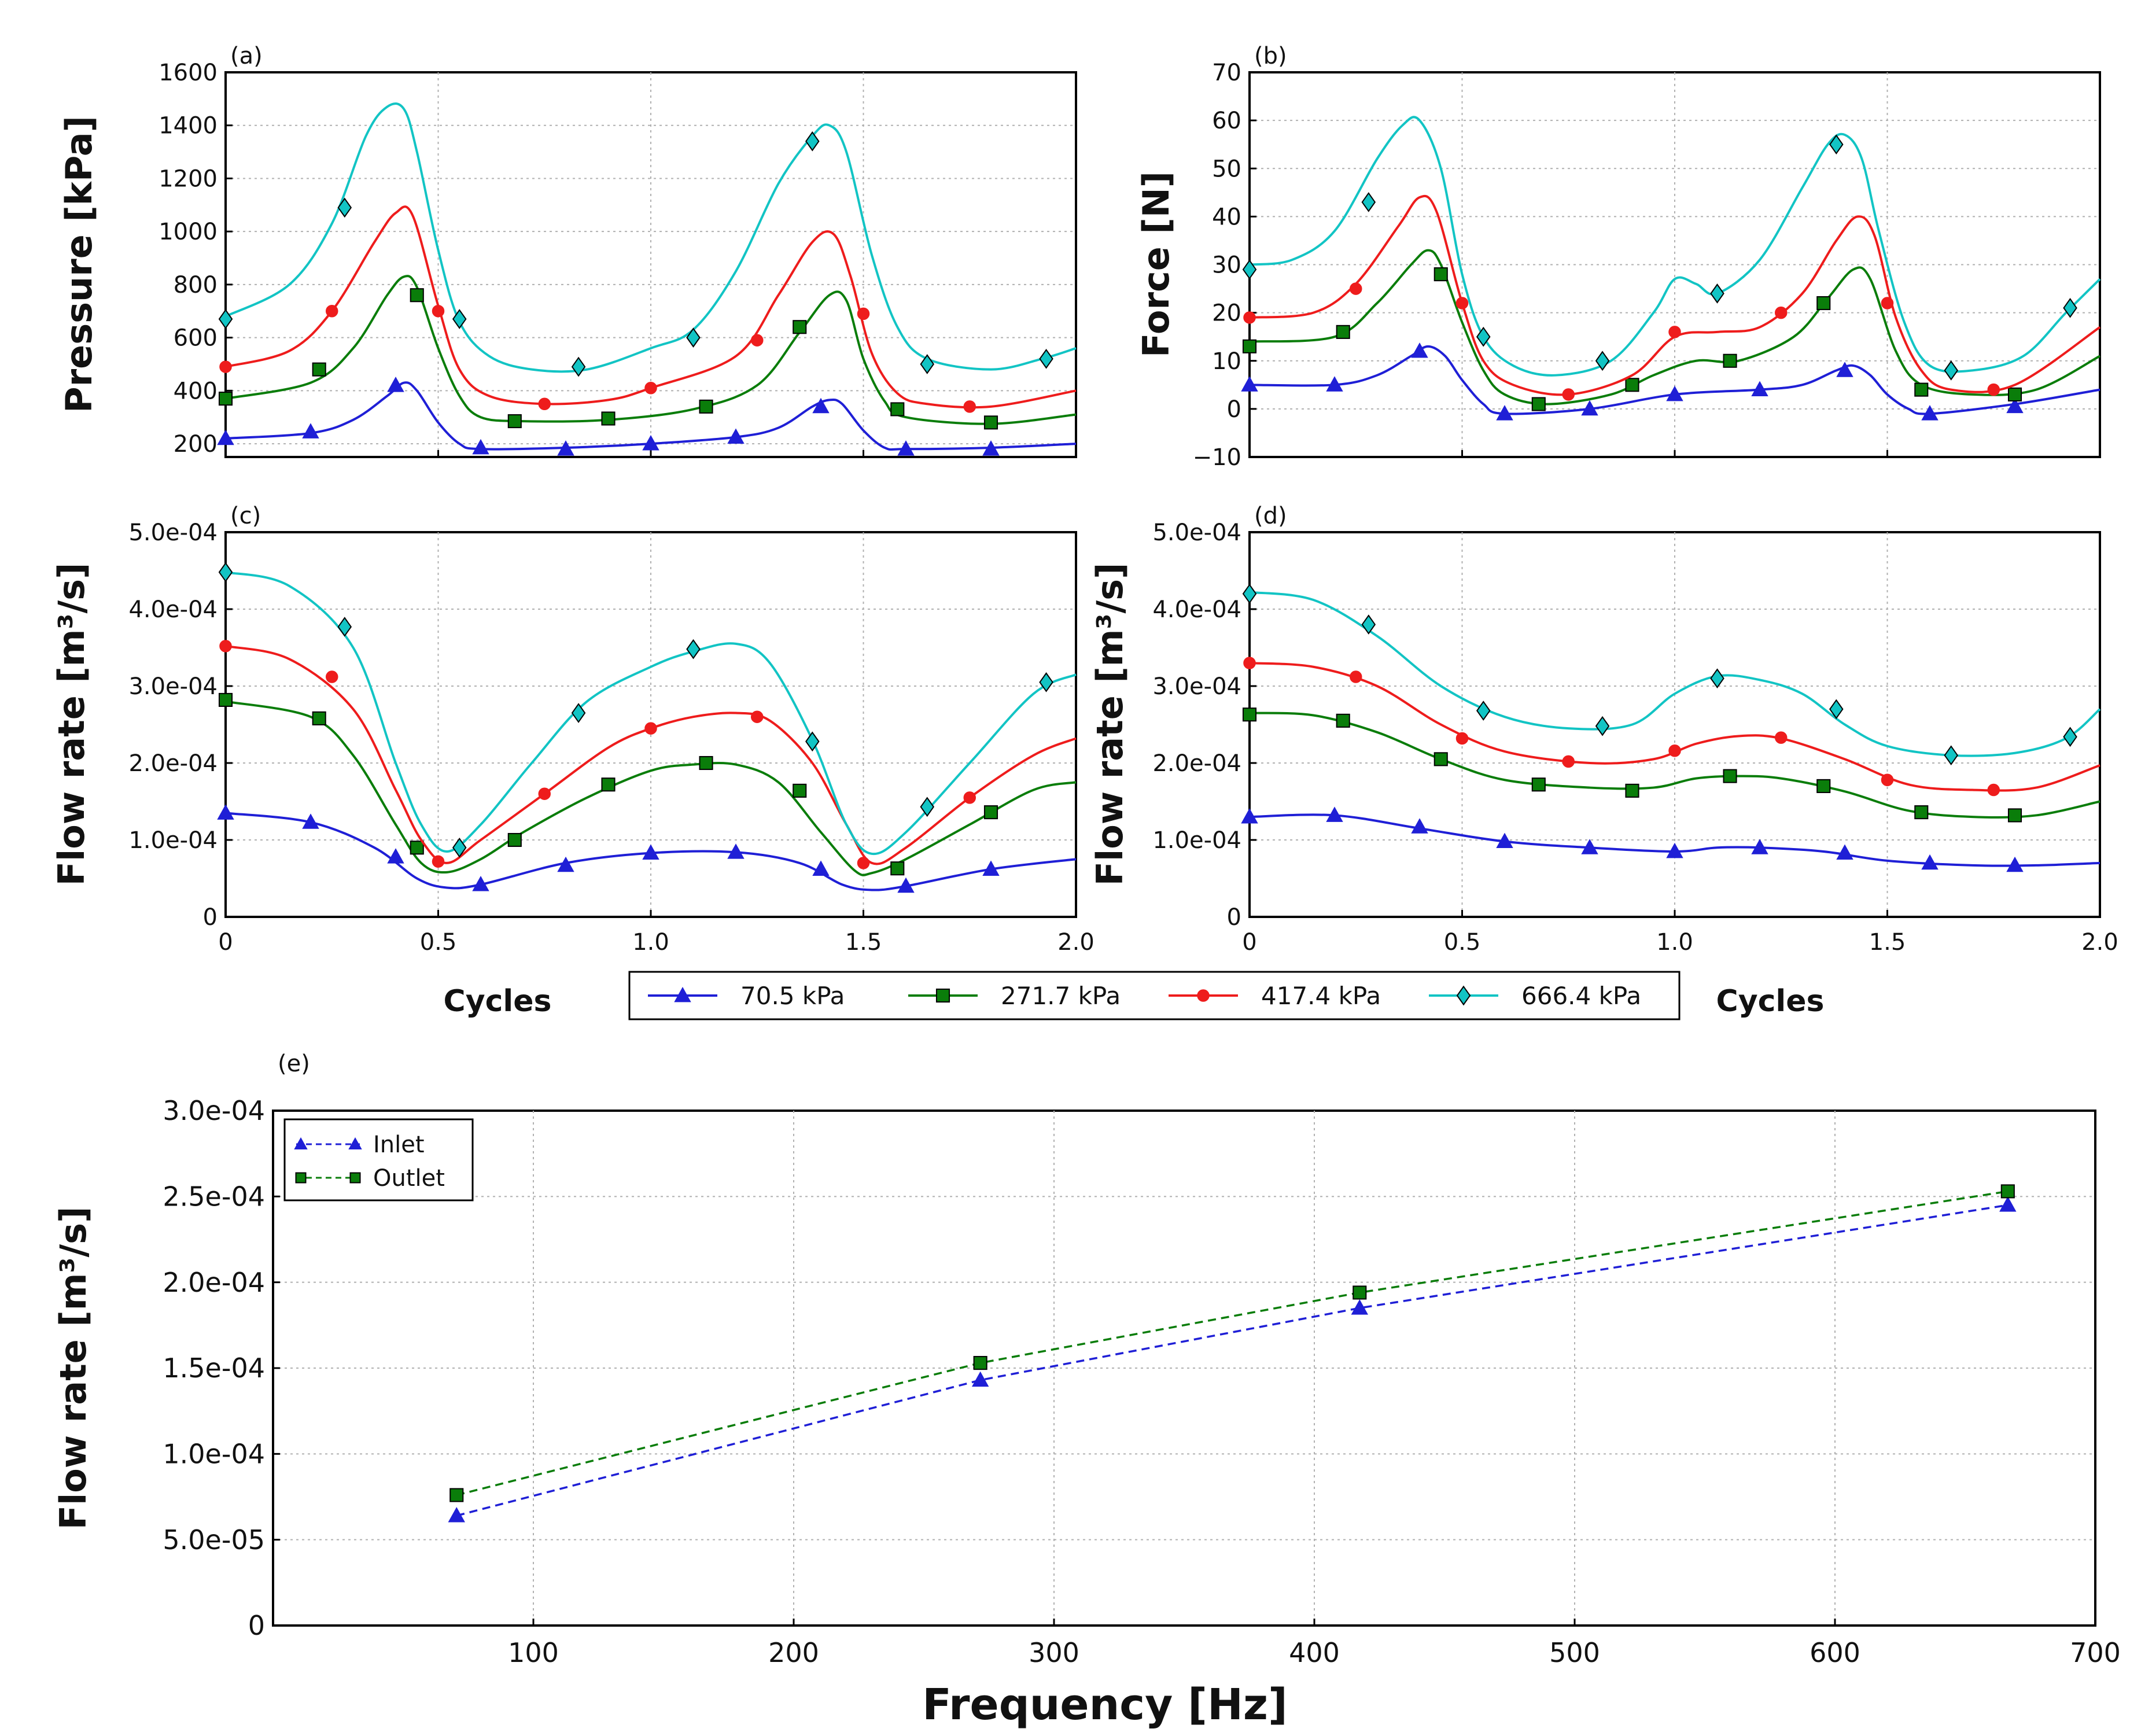 Image resolution: width=2130 pixels, height=1736 pixels. What do you see at coordinates (1227, 73) in the screenshot?
I see `panel-b-ytick-label-8: 70` at bounding box center [1227, 73].